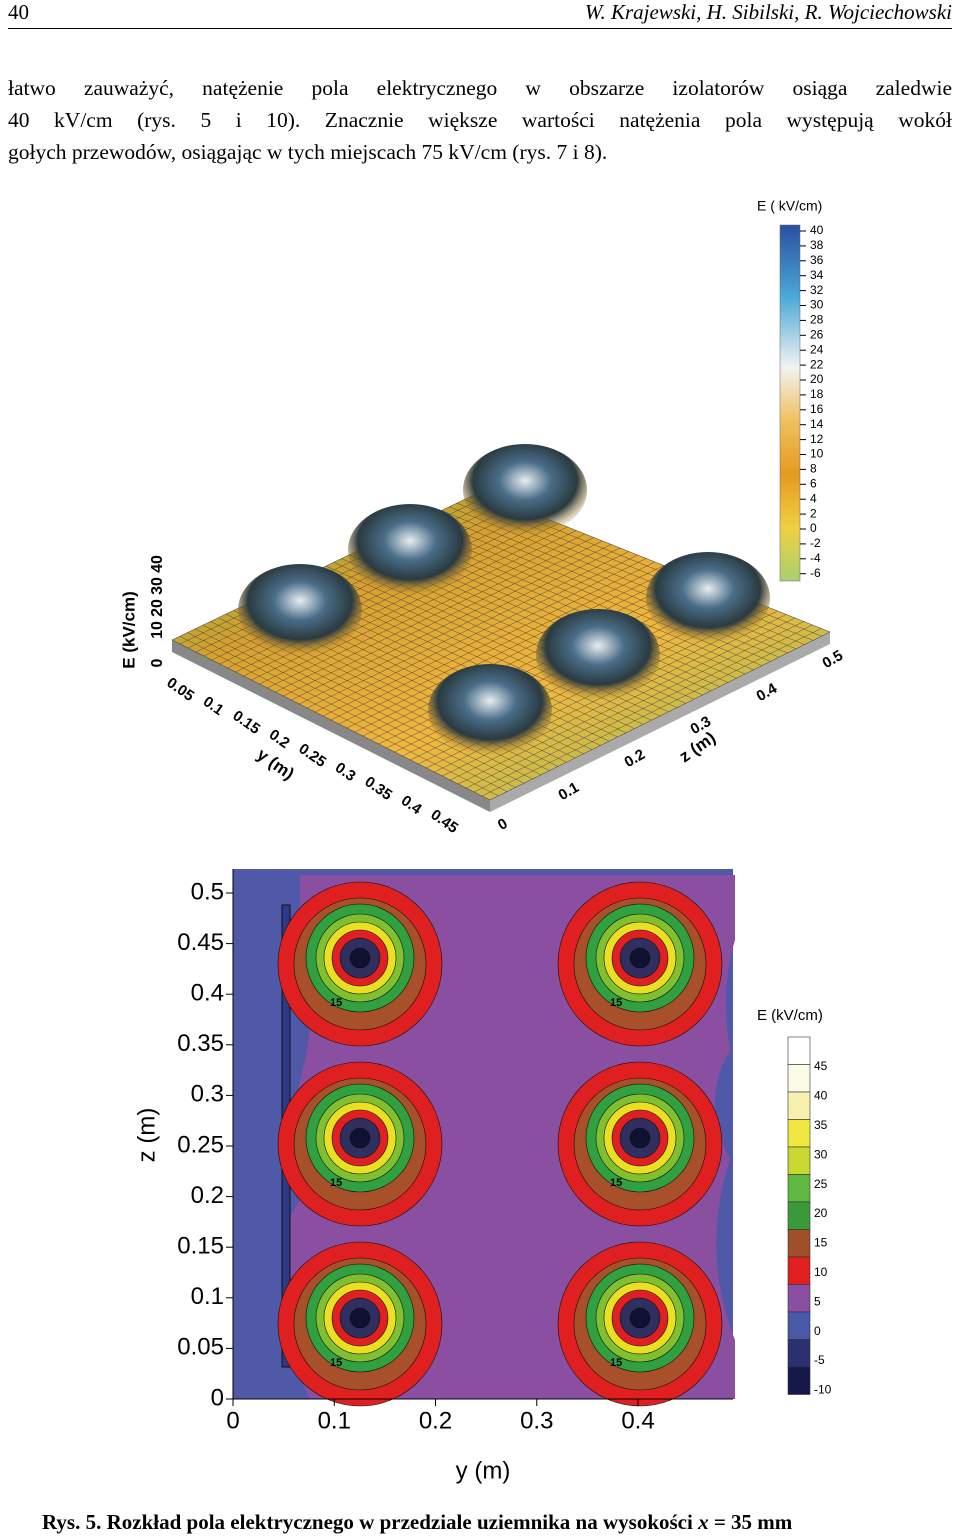 The height and width of the screenshot is (1537, 960). I want to click on colorbar-tick-label: 25, so click(821, 1184).